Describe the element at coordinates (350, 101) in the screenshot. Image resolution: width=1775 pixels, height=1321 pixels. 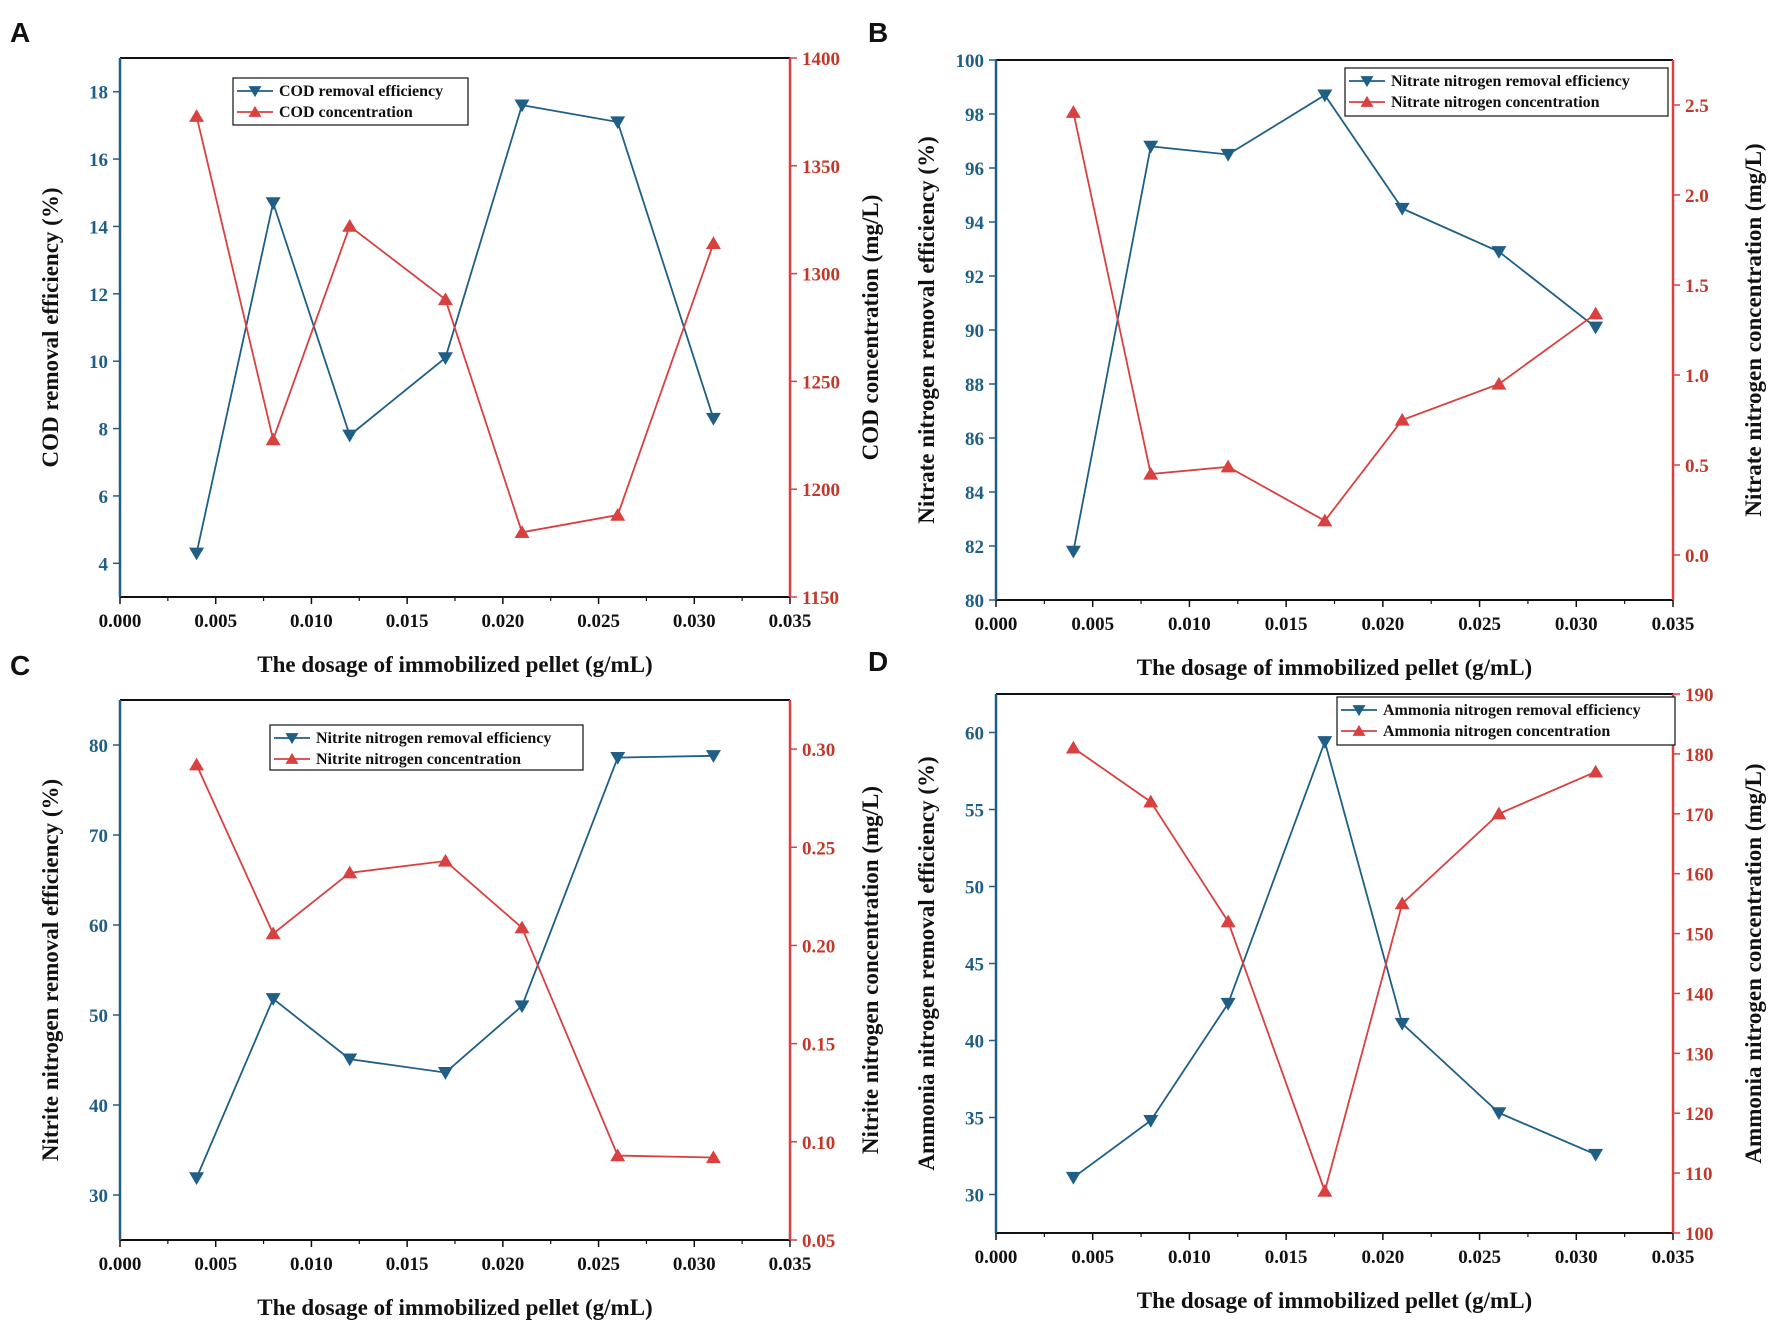
I see `legend: COD removal efficiency COD concentration` at that location.